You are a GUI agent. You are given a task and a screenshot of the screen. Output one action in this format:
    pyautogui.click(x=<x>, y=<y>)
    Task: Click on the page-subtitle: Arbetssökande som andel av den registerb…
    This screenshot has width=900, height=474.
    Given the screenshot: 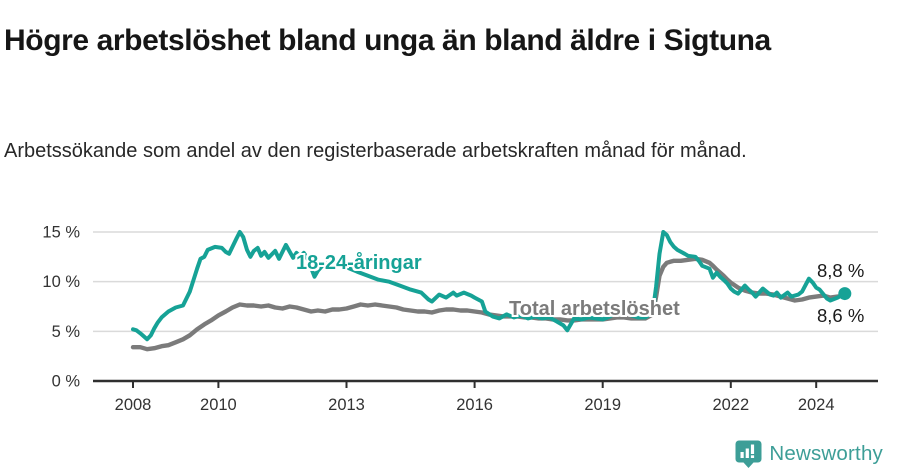 What is the action you would take?
    pyautogui.click(x=375, y=151)
    